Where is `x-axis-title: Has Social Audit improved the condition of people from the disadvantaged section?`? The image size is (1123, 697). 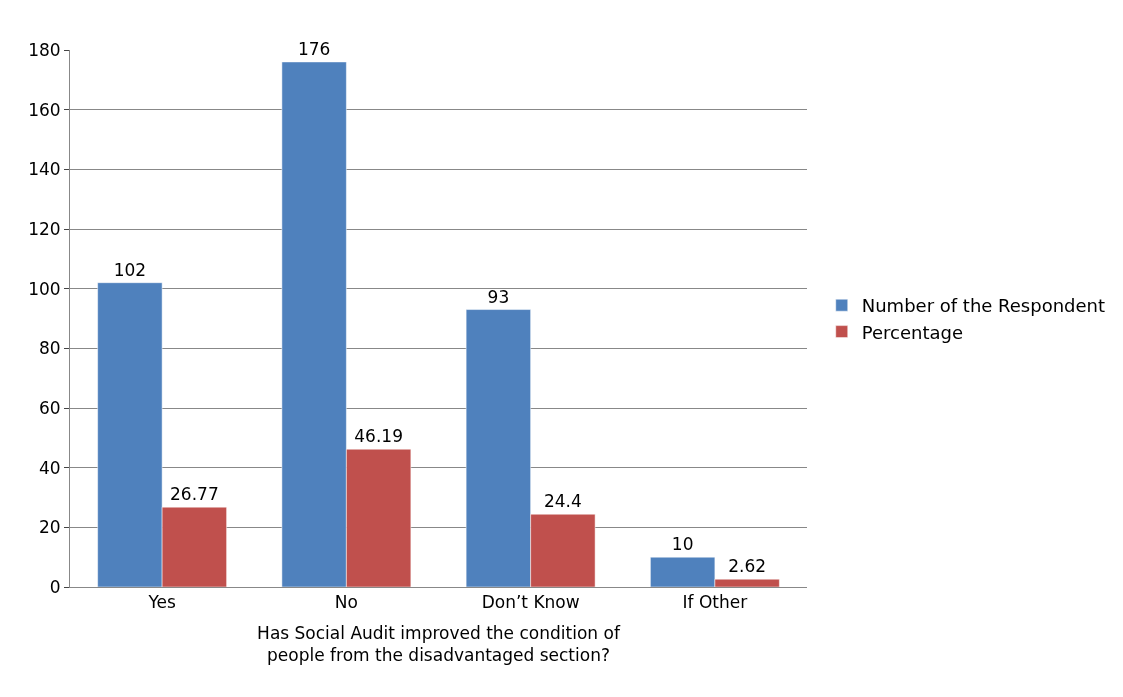 x-axis-title: Has Social Audit improved the condition of people from the disadvantaged section? is located at coordinates (439, 643).